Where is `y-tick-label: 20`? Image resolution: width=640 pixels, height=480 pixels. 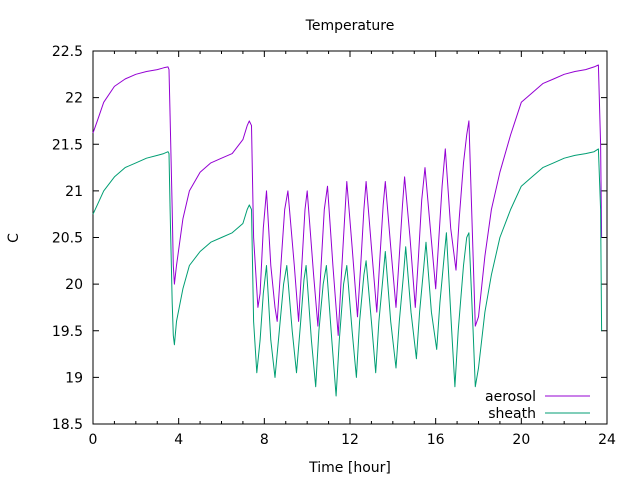 y-tick-label: 20 is located at coordinates (74, 285).